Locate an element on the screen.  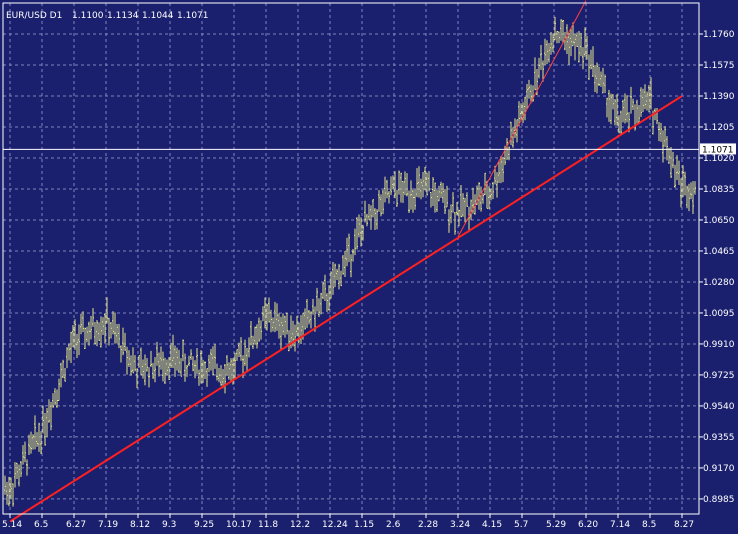
x-tick-label: 8.12 is located at coordinates (140, 525).